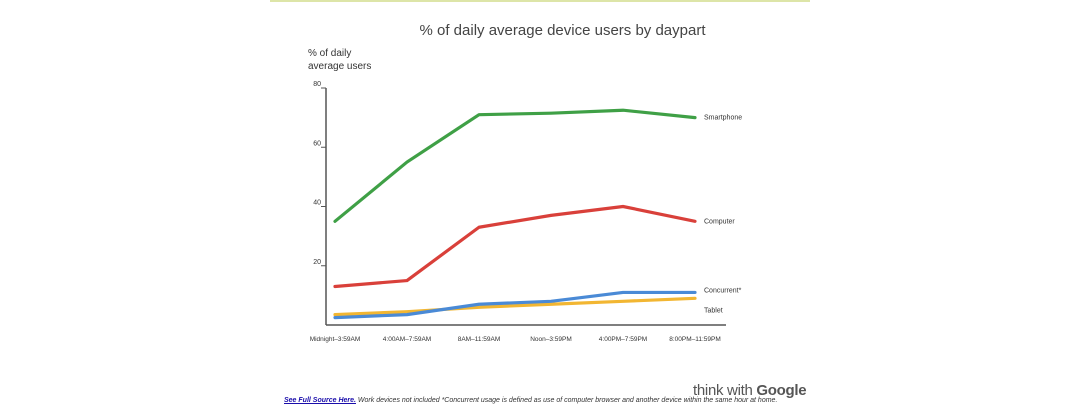 This screenshot has width=1080, height=413. I want to click on x-tick-label-5: 8:00PM–11:59PM, so click(695, 339).